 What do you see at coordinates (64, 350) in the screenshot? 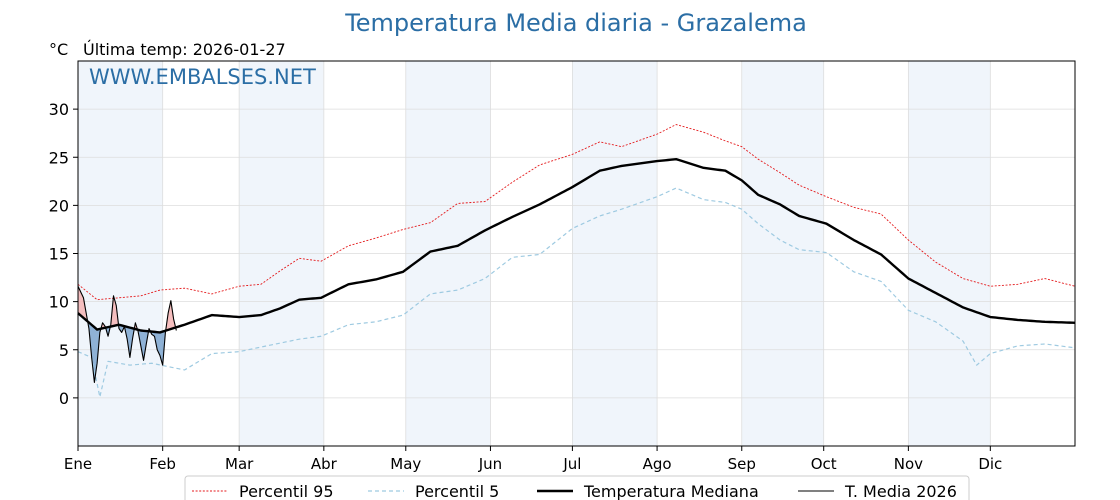
I see `y-tick-label-5: 5` at bounding box center [64, 350].